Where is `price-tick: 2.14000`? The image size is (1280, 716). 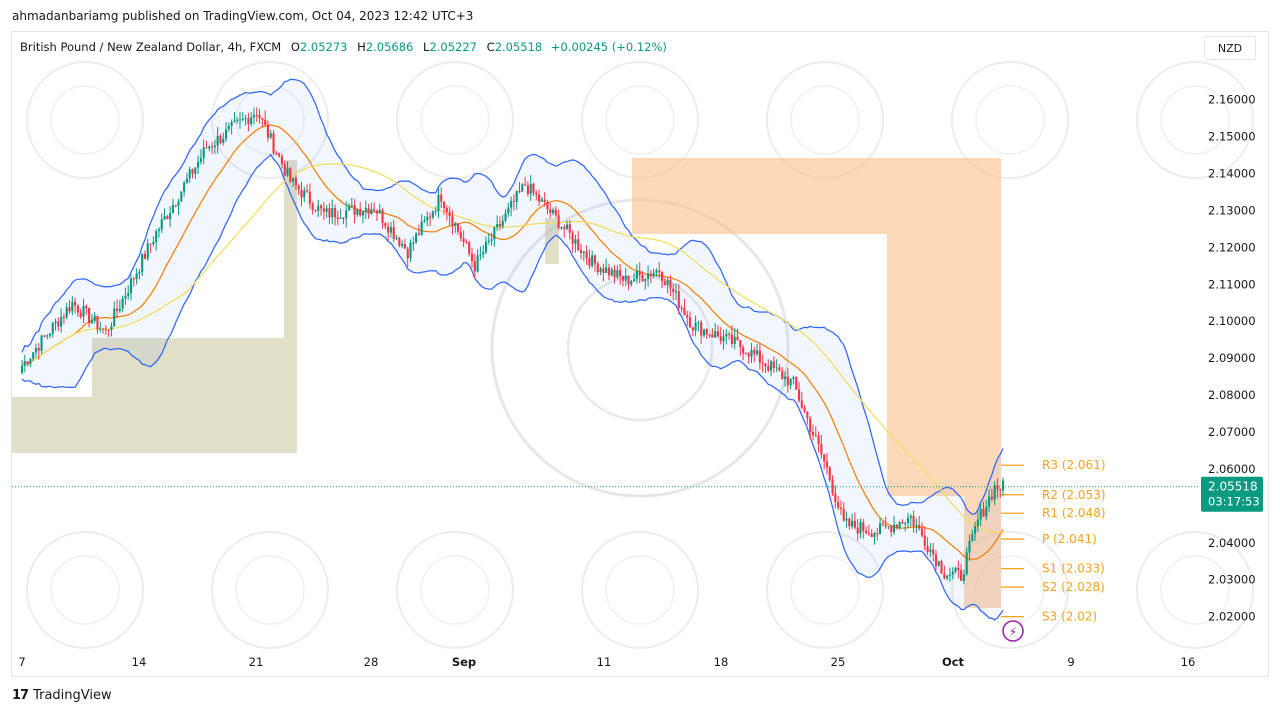
price-tick: 2.14000 is located at coordinates (1232, 174).